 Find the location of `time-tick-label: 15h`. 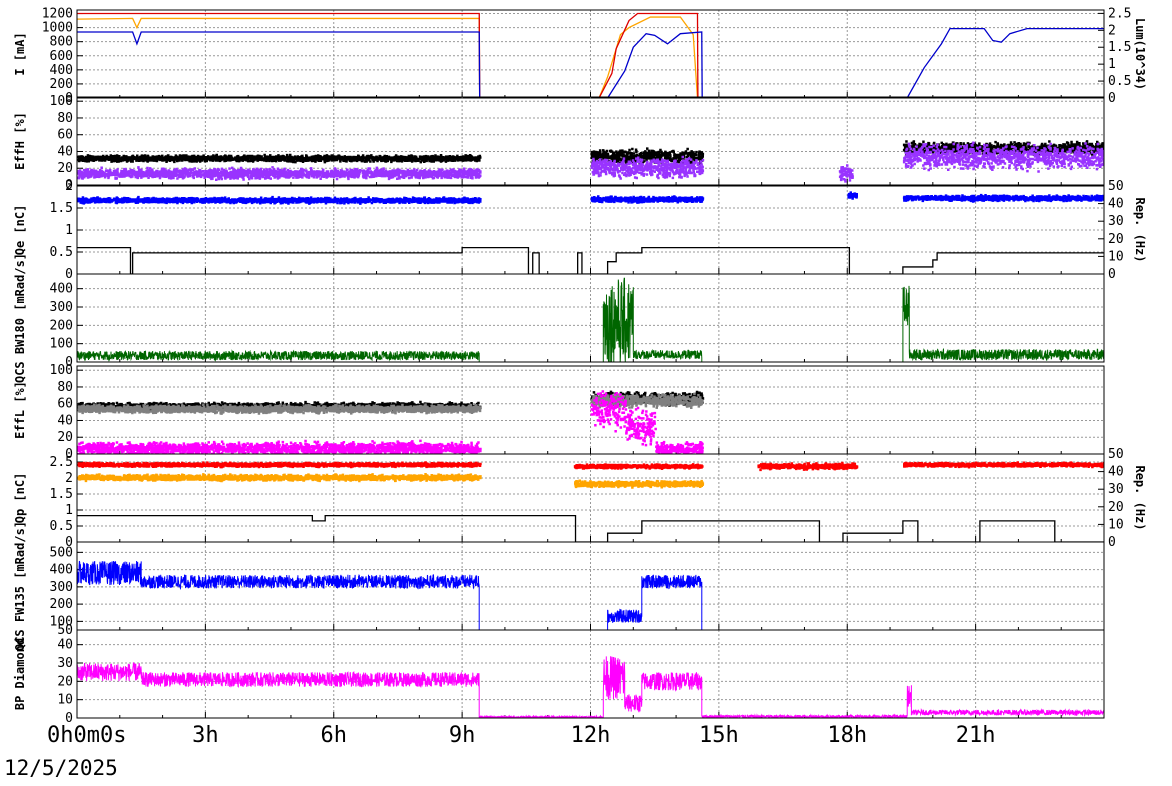

time-tick-label: 15h is located at coordinates (719, 735).